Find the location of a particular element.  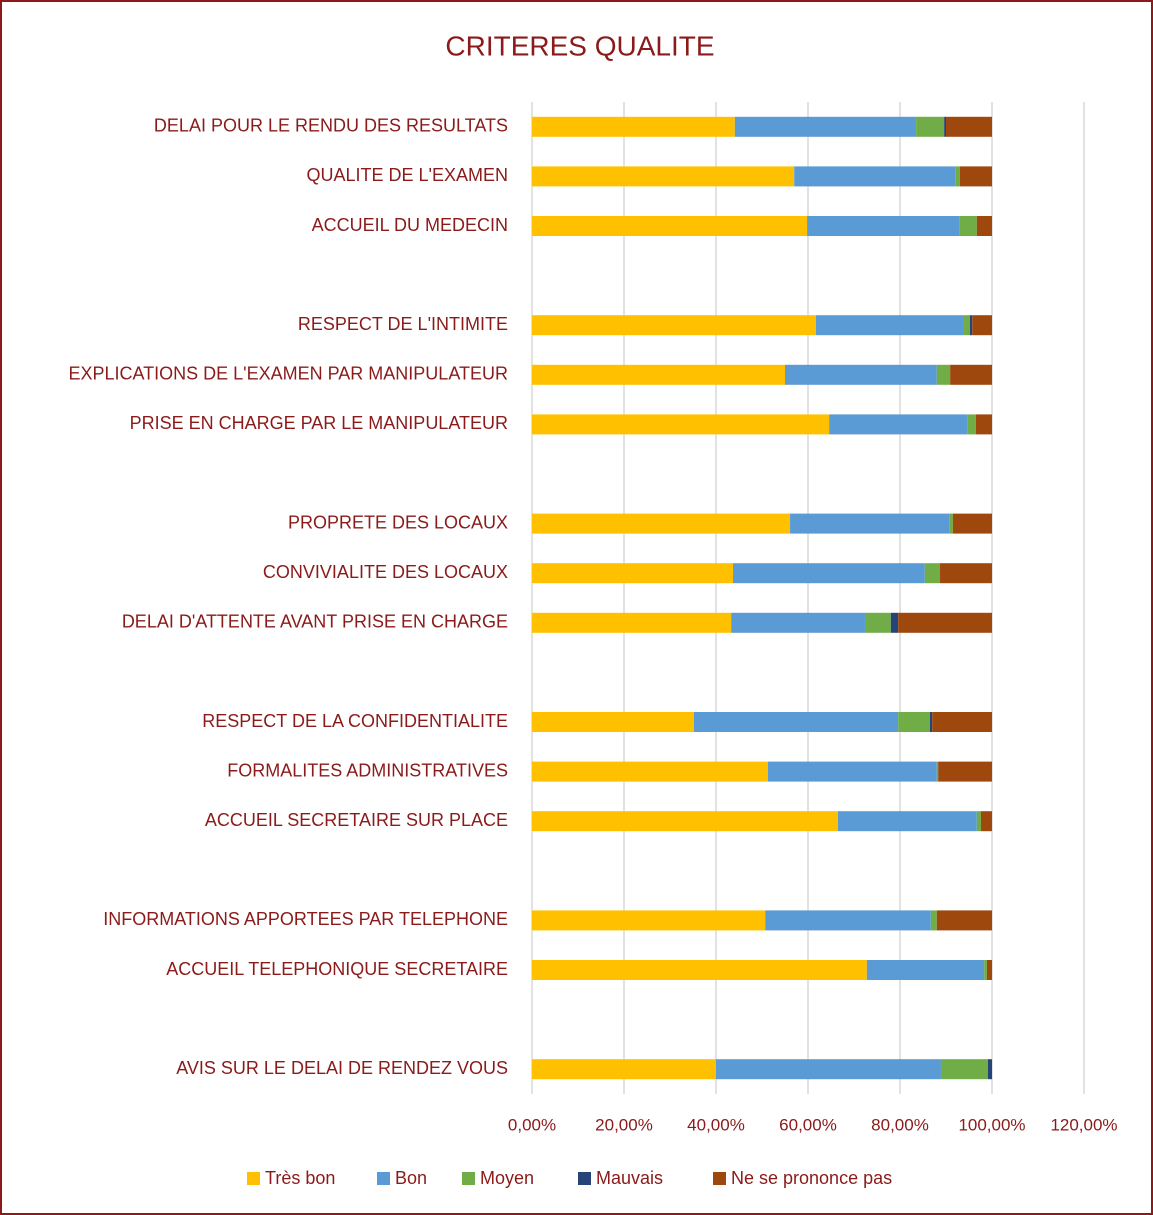

y-tick-label: ACCUEIL SECRETAIRE SUR PLACE is located at coordinates (356, 820).